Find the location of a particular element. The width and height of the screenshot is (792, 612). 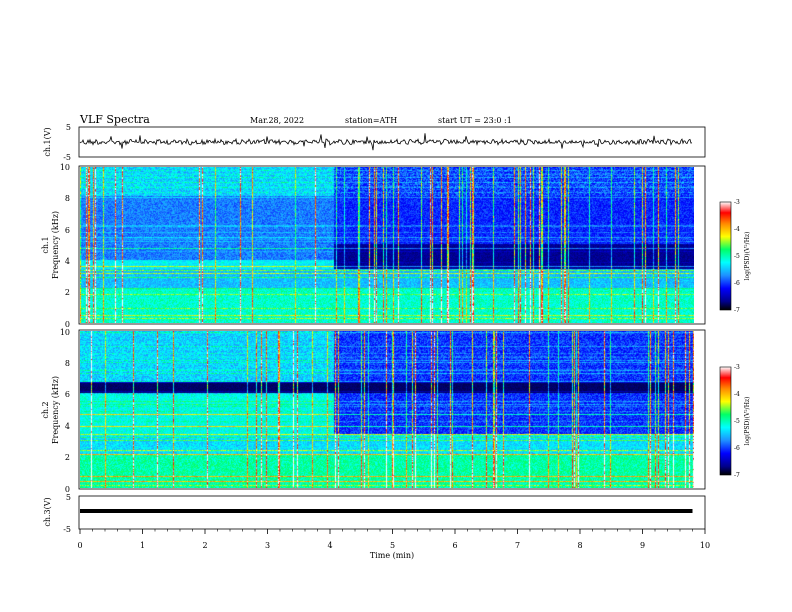

x-tick-label: 6 is located at coordinates (454, 545).